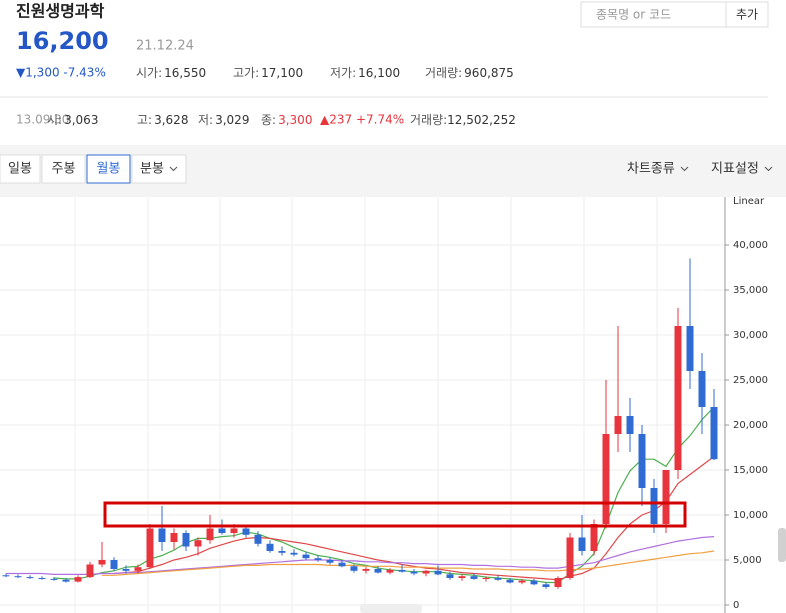 The height and width of the screenshot is (613, 786). Describe the element at coordinates (185, 73) in the screenshot. I see `stat-value: 16,550` at that location.